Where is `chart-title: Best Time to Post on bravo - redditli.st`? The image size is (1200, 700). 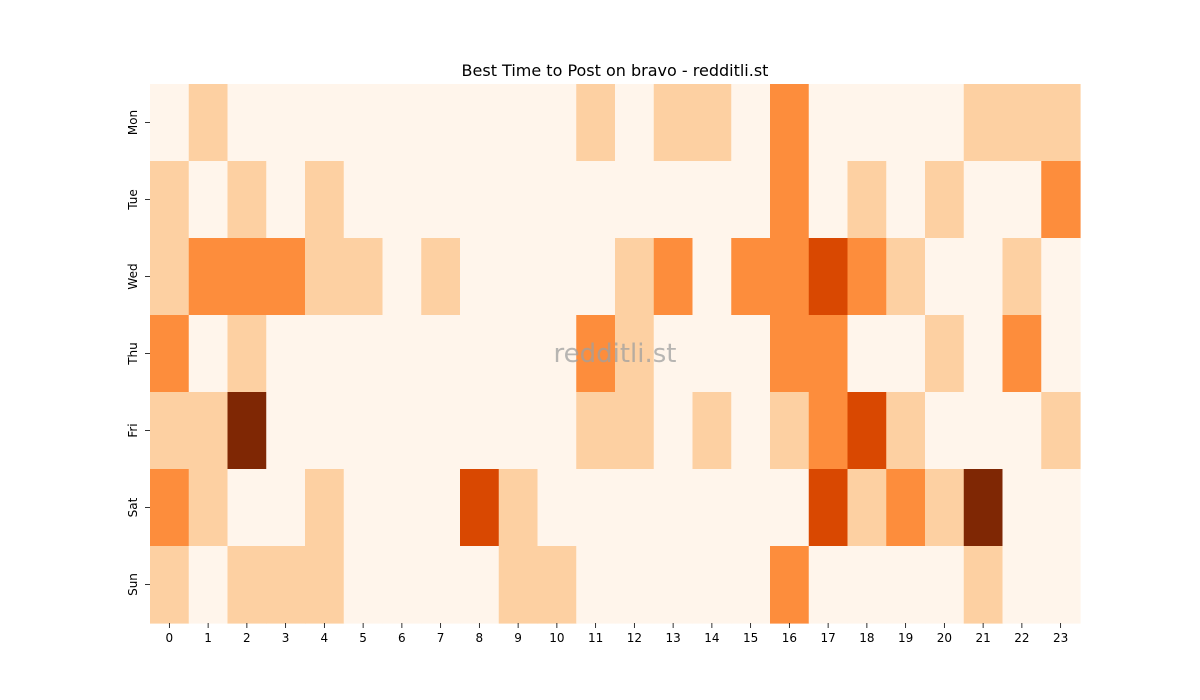
chart-title: Best Time to Post on bravo - redditli.st is located at coordinates (615, 70).